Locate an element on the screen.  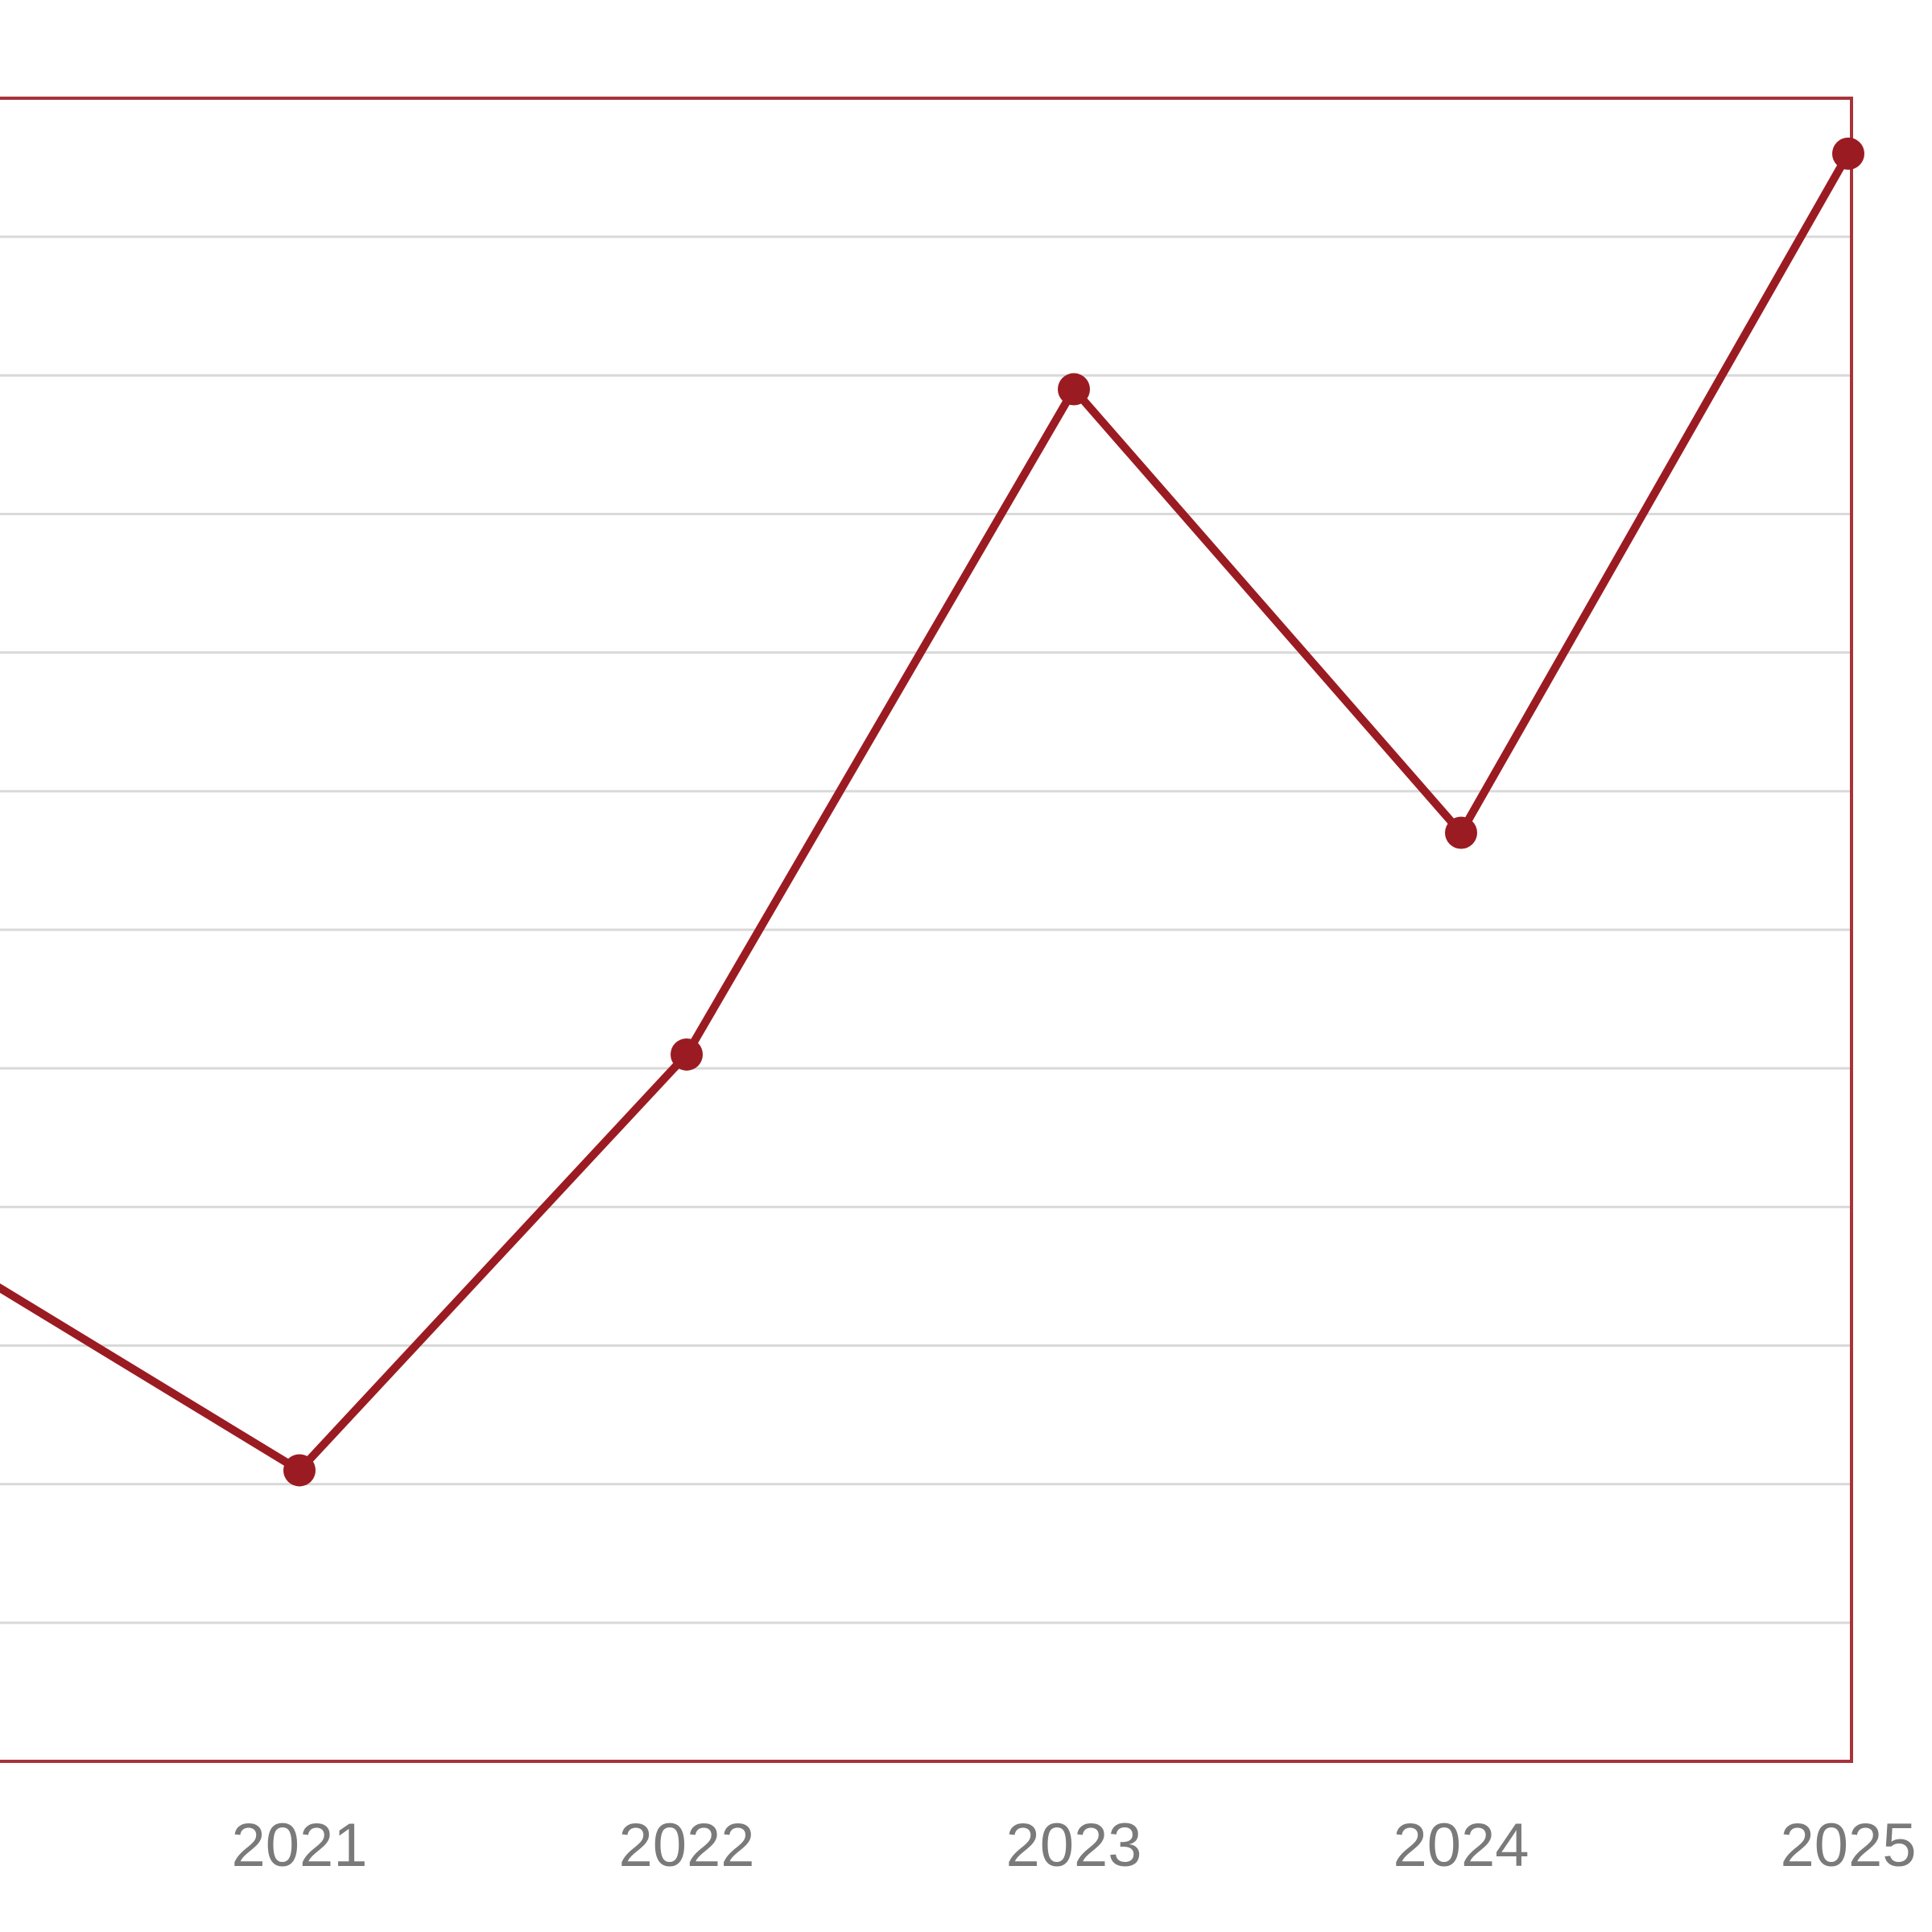
data-point-2025 is located at coordinates (1848, 153).